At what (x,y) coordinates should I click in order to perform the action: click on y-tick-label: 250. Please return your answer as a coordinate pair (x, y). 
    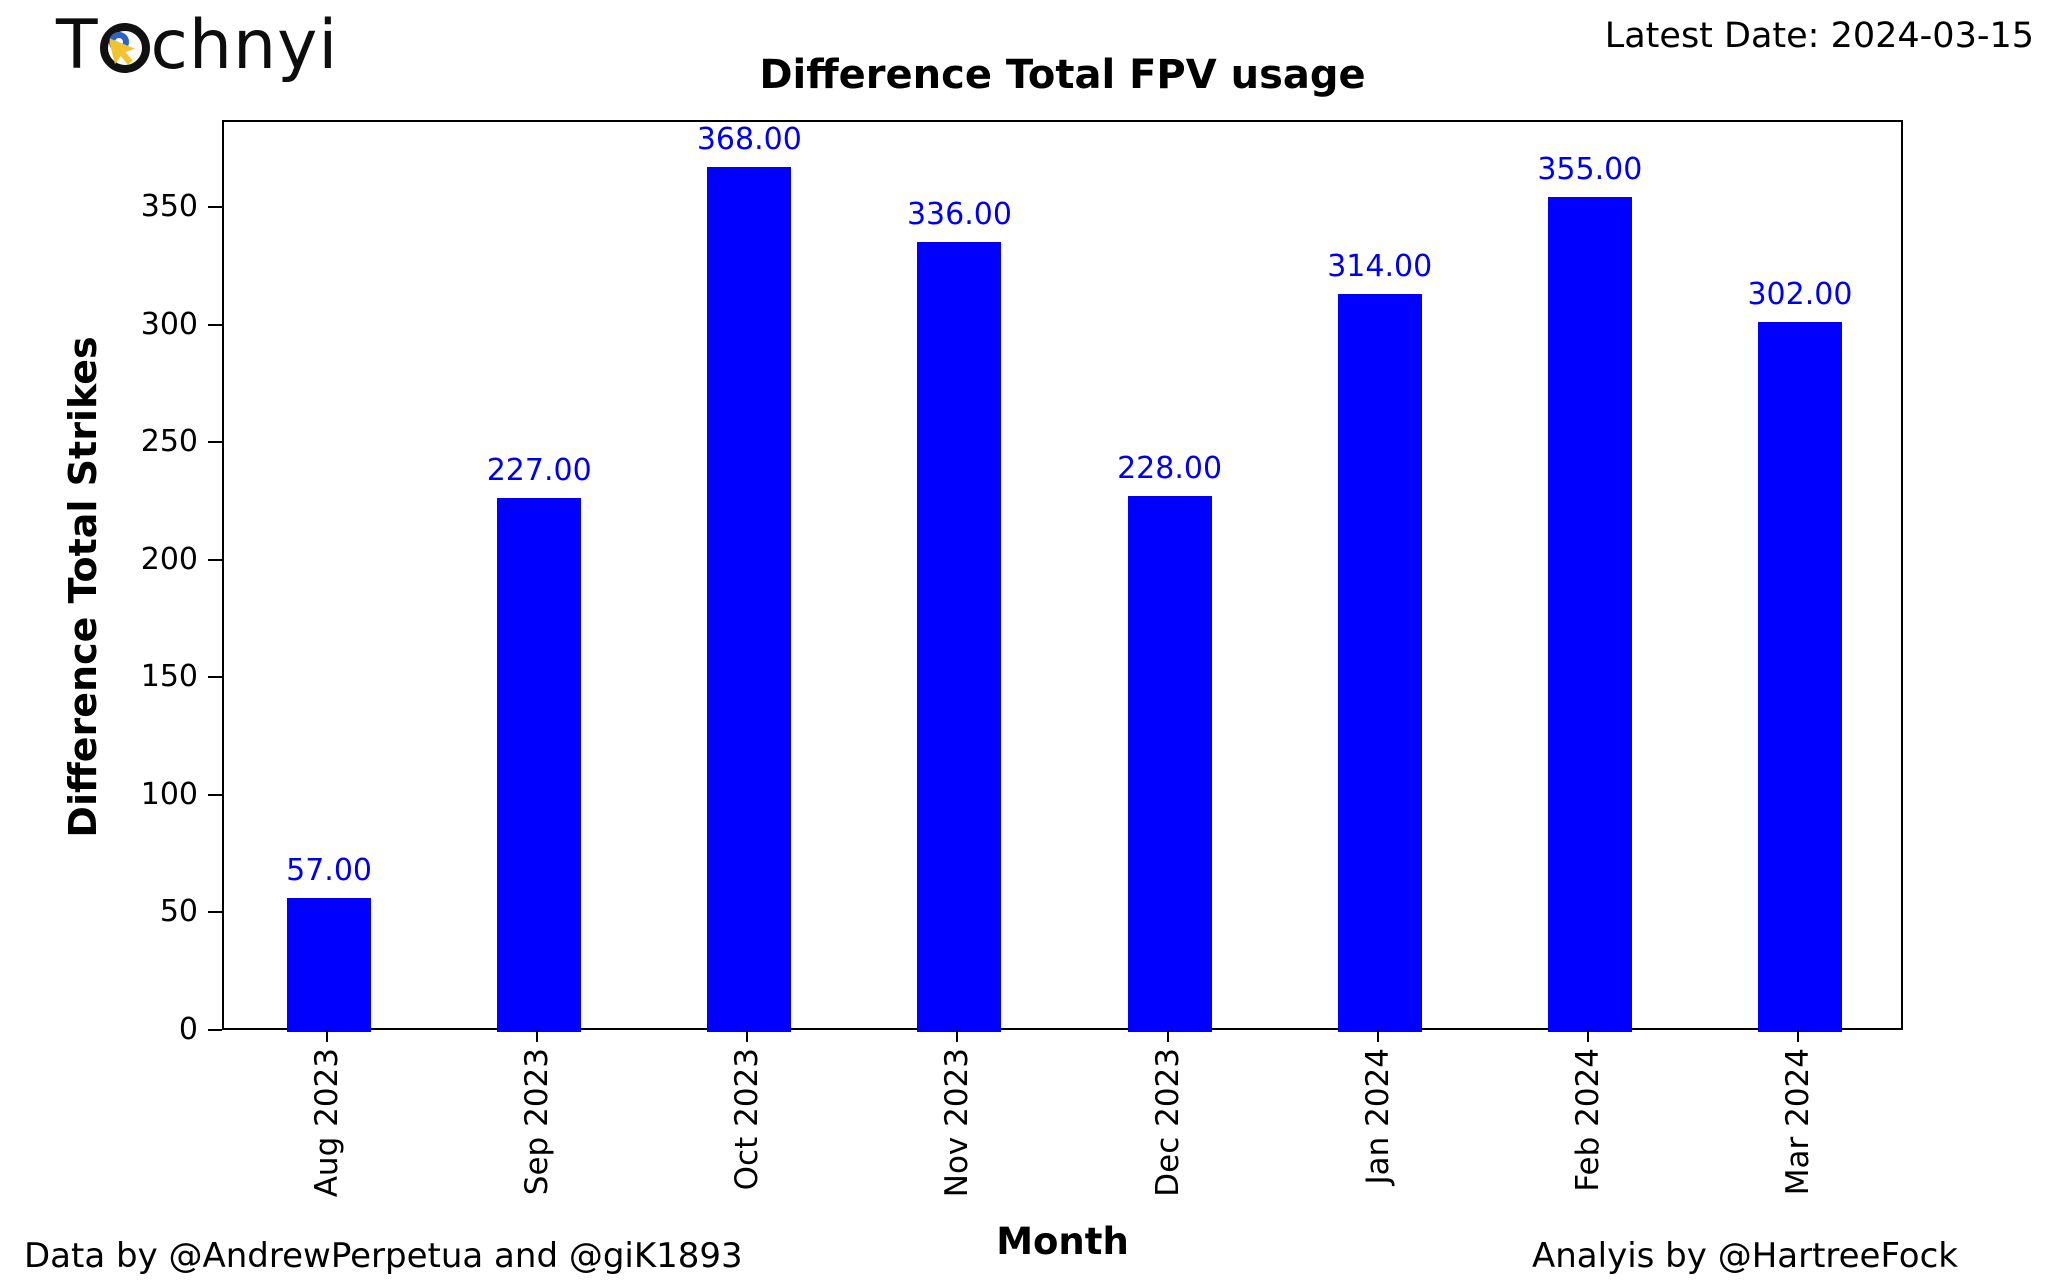
    Looking at the image, I should click on (169, 442).